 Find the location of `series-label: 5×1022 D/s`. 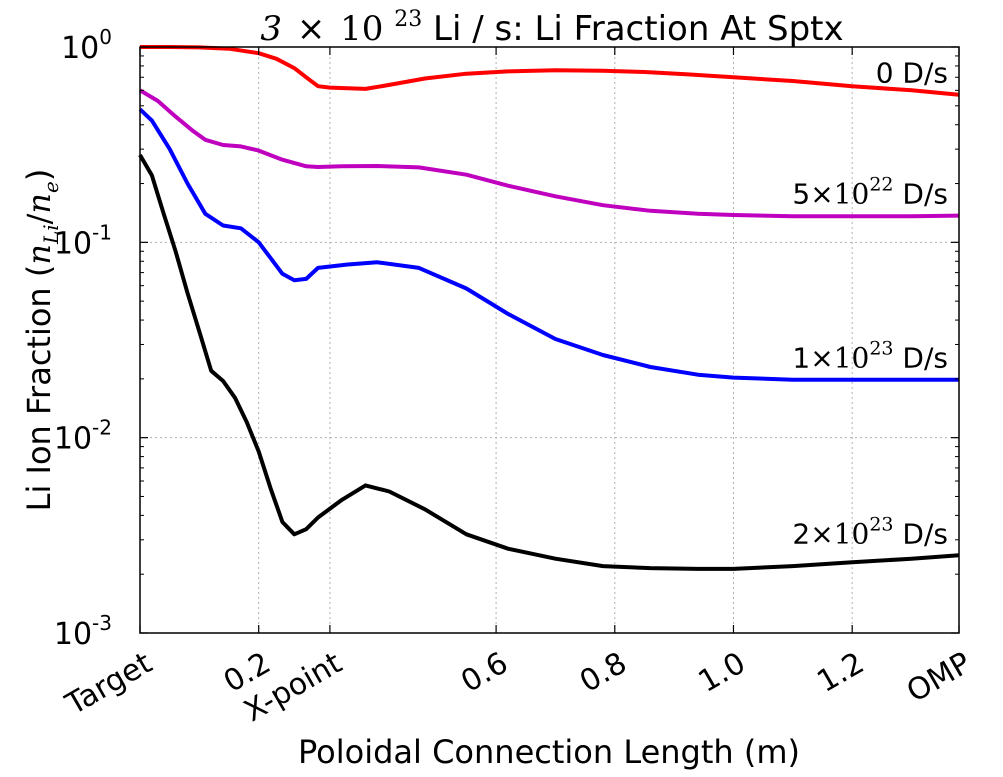

series-label: 5×1022 D/s is located at coordinates (870, 192).